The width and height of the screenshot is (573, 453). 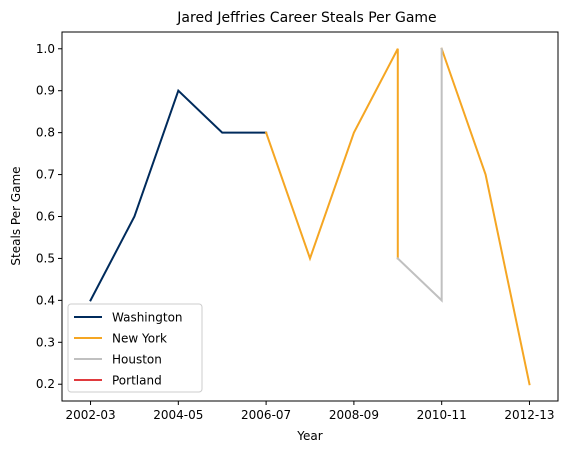 I want to click on y-axis-label: Steals Per Game, so click(x=16, y=215).